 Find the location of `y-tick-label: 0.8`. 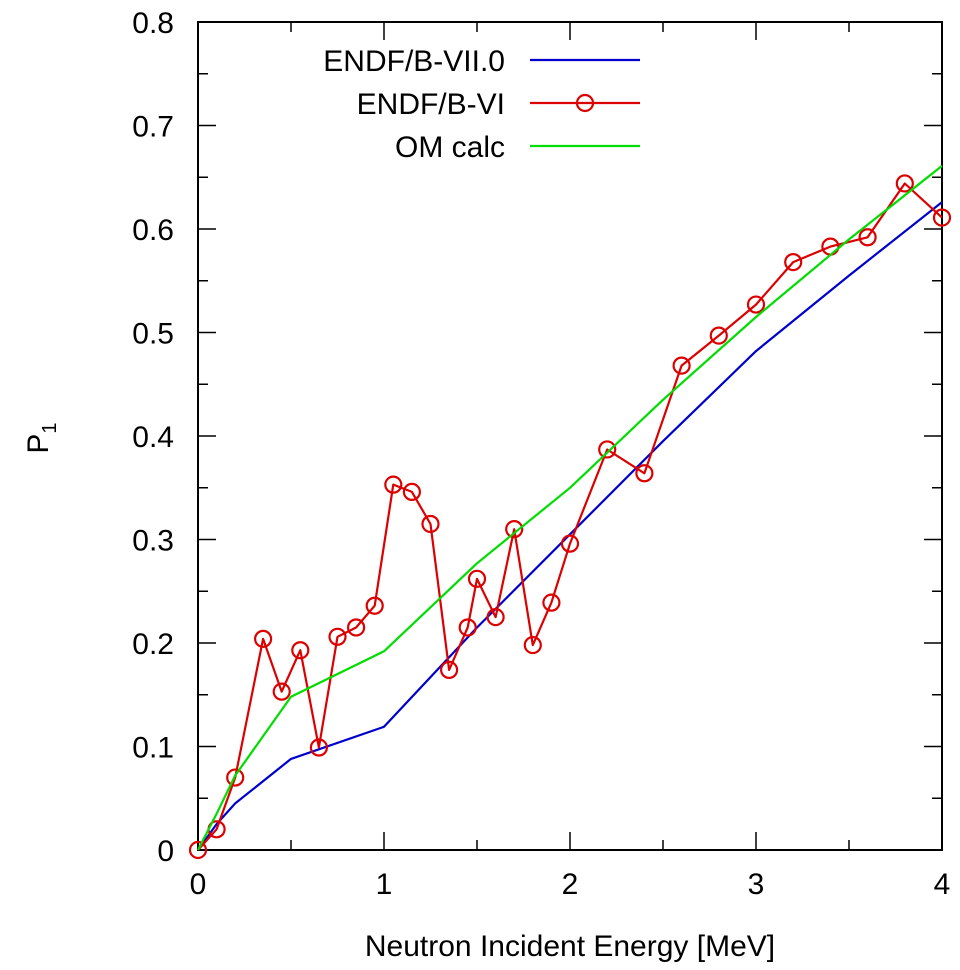

y-tick-label: 0.8 is located at coordinates (153, 23).